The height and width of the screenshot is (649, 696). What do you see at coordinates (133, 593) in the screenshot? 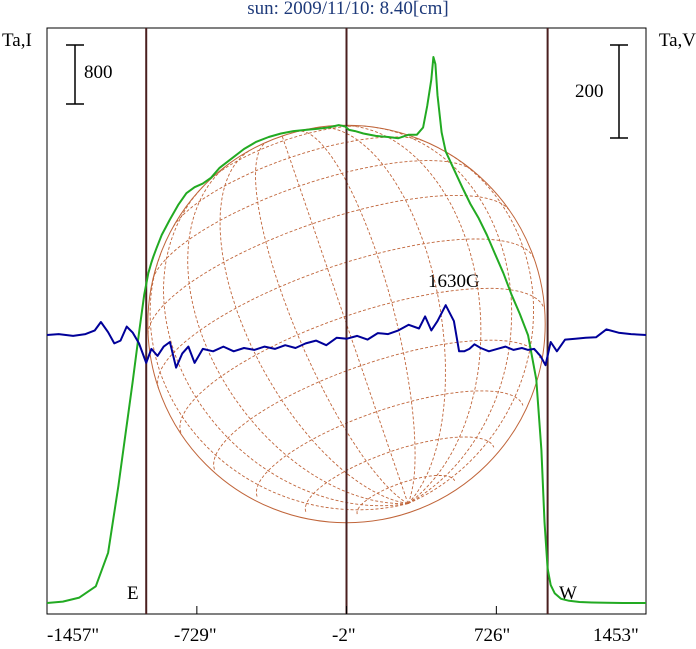
I see `east-limb-label: E` at bounding box center [133, 593].